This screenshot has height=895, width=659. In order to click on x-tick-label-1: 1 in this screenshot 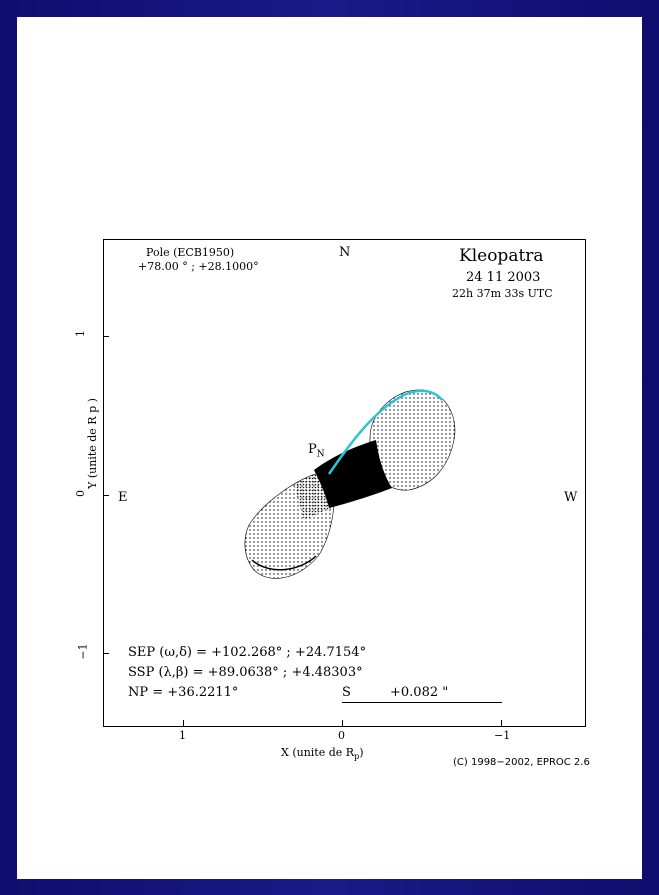, I will do `click(182, 735)`.